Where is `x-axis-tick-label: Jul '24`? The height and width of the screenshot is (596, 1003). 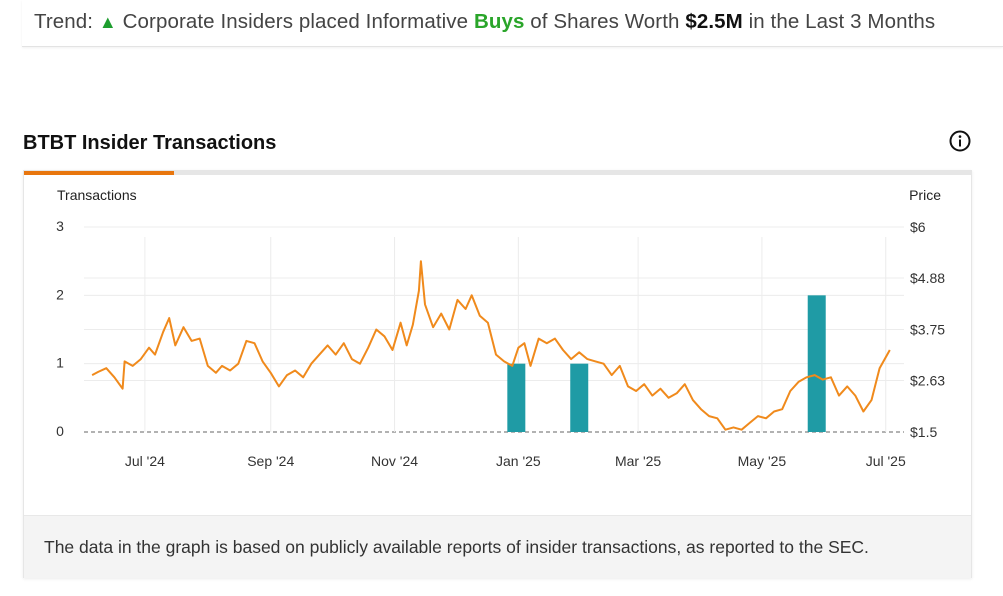
x-axis-tick-label: Jul '24 is located at coordinates (145, 461).